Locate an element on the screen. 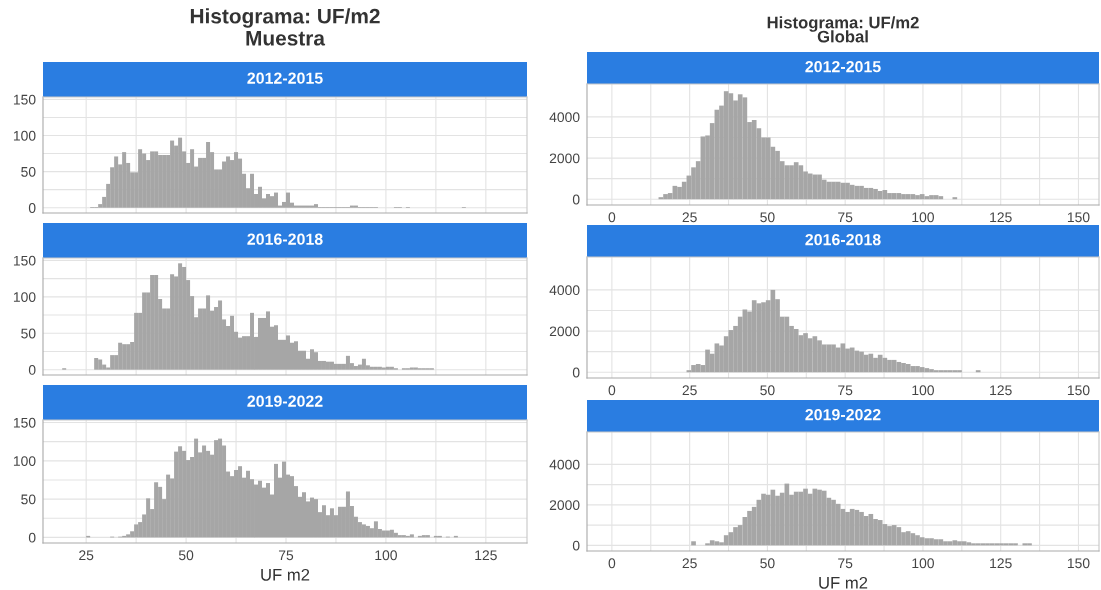  text: Histograma: UF/m2 is located at coordinates (285, 18).